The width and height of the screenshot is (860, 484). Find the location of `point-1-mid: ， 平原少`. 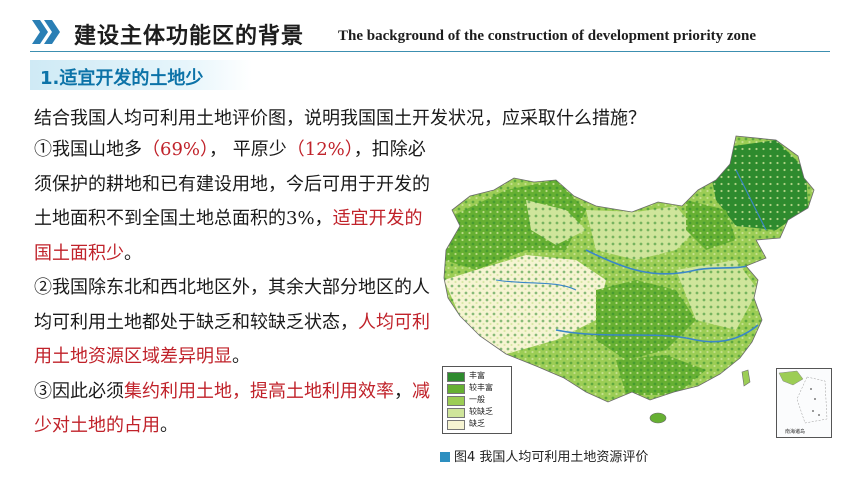

point-1-mid: ， 平原少 is located at coordinates (248, 149).